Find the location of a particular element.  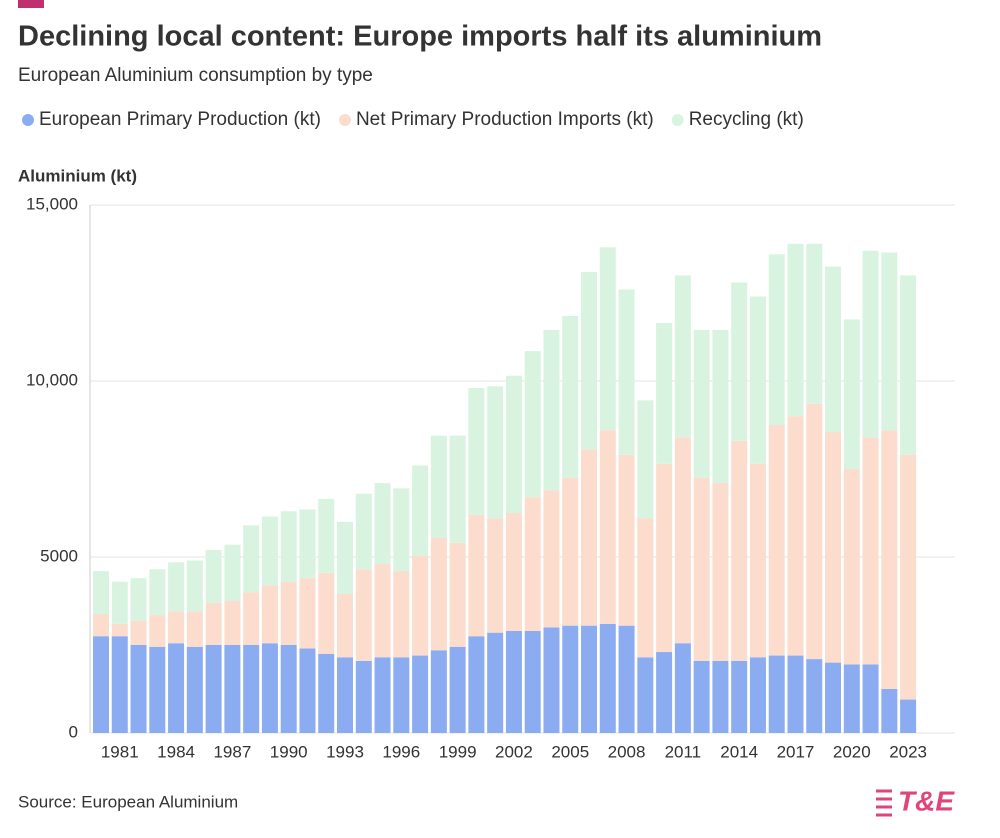

accent-bar is located at coordinates (31, 4).